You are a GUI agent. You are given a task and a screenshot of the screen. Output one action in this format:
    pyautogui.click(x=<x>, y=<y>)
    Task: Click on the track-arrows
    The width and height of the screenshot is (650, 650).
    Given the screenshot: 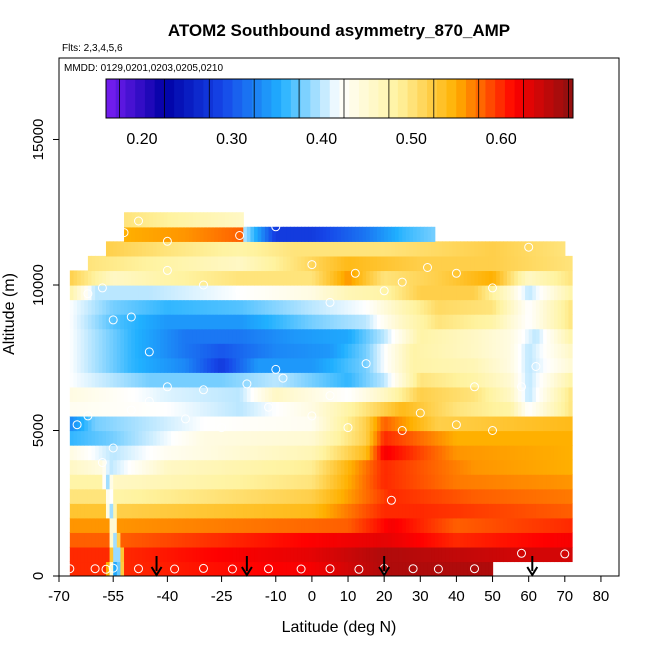 What is the action you would take?
    pyautogui.click(x=344, y=566)
    